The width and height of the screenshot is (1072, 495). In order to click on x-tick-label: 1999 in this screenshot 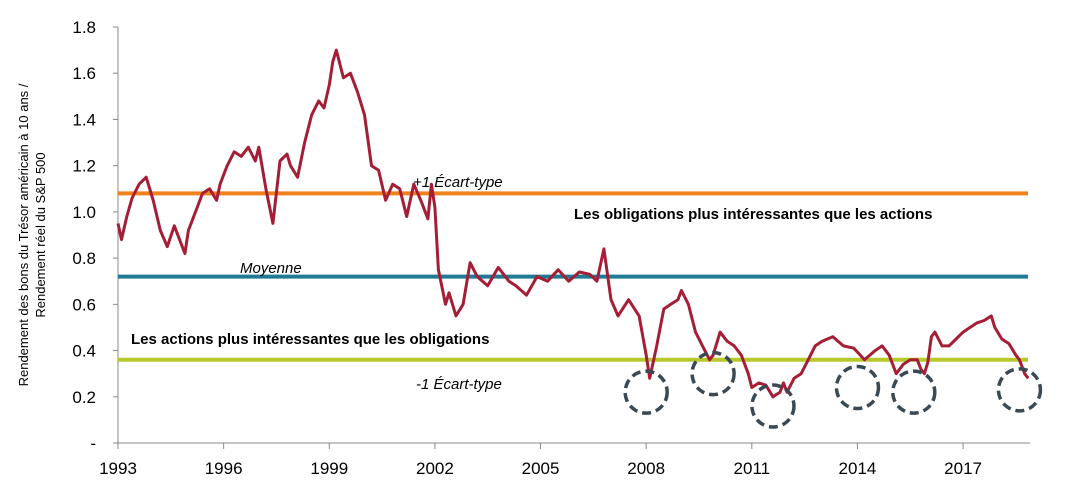, I will do `click(329, 468)`.